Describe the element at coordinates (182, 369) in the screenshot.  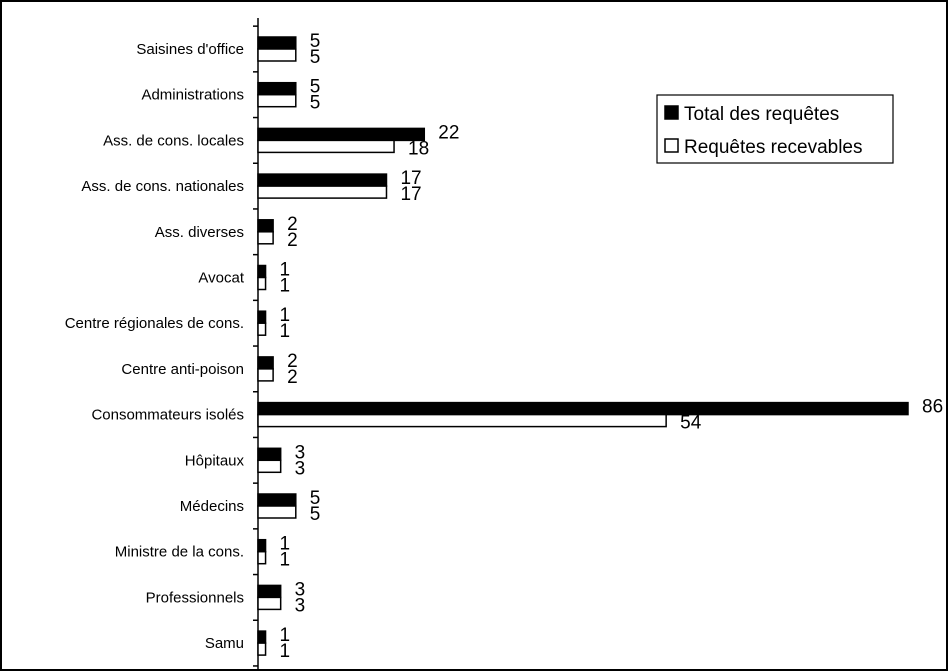
I see `category-label: Centre anti-poison` at that location.